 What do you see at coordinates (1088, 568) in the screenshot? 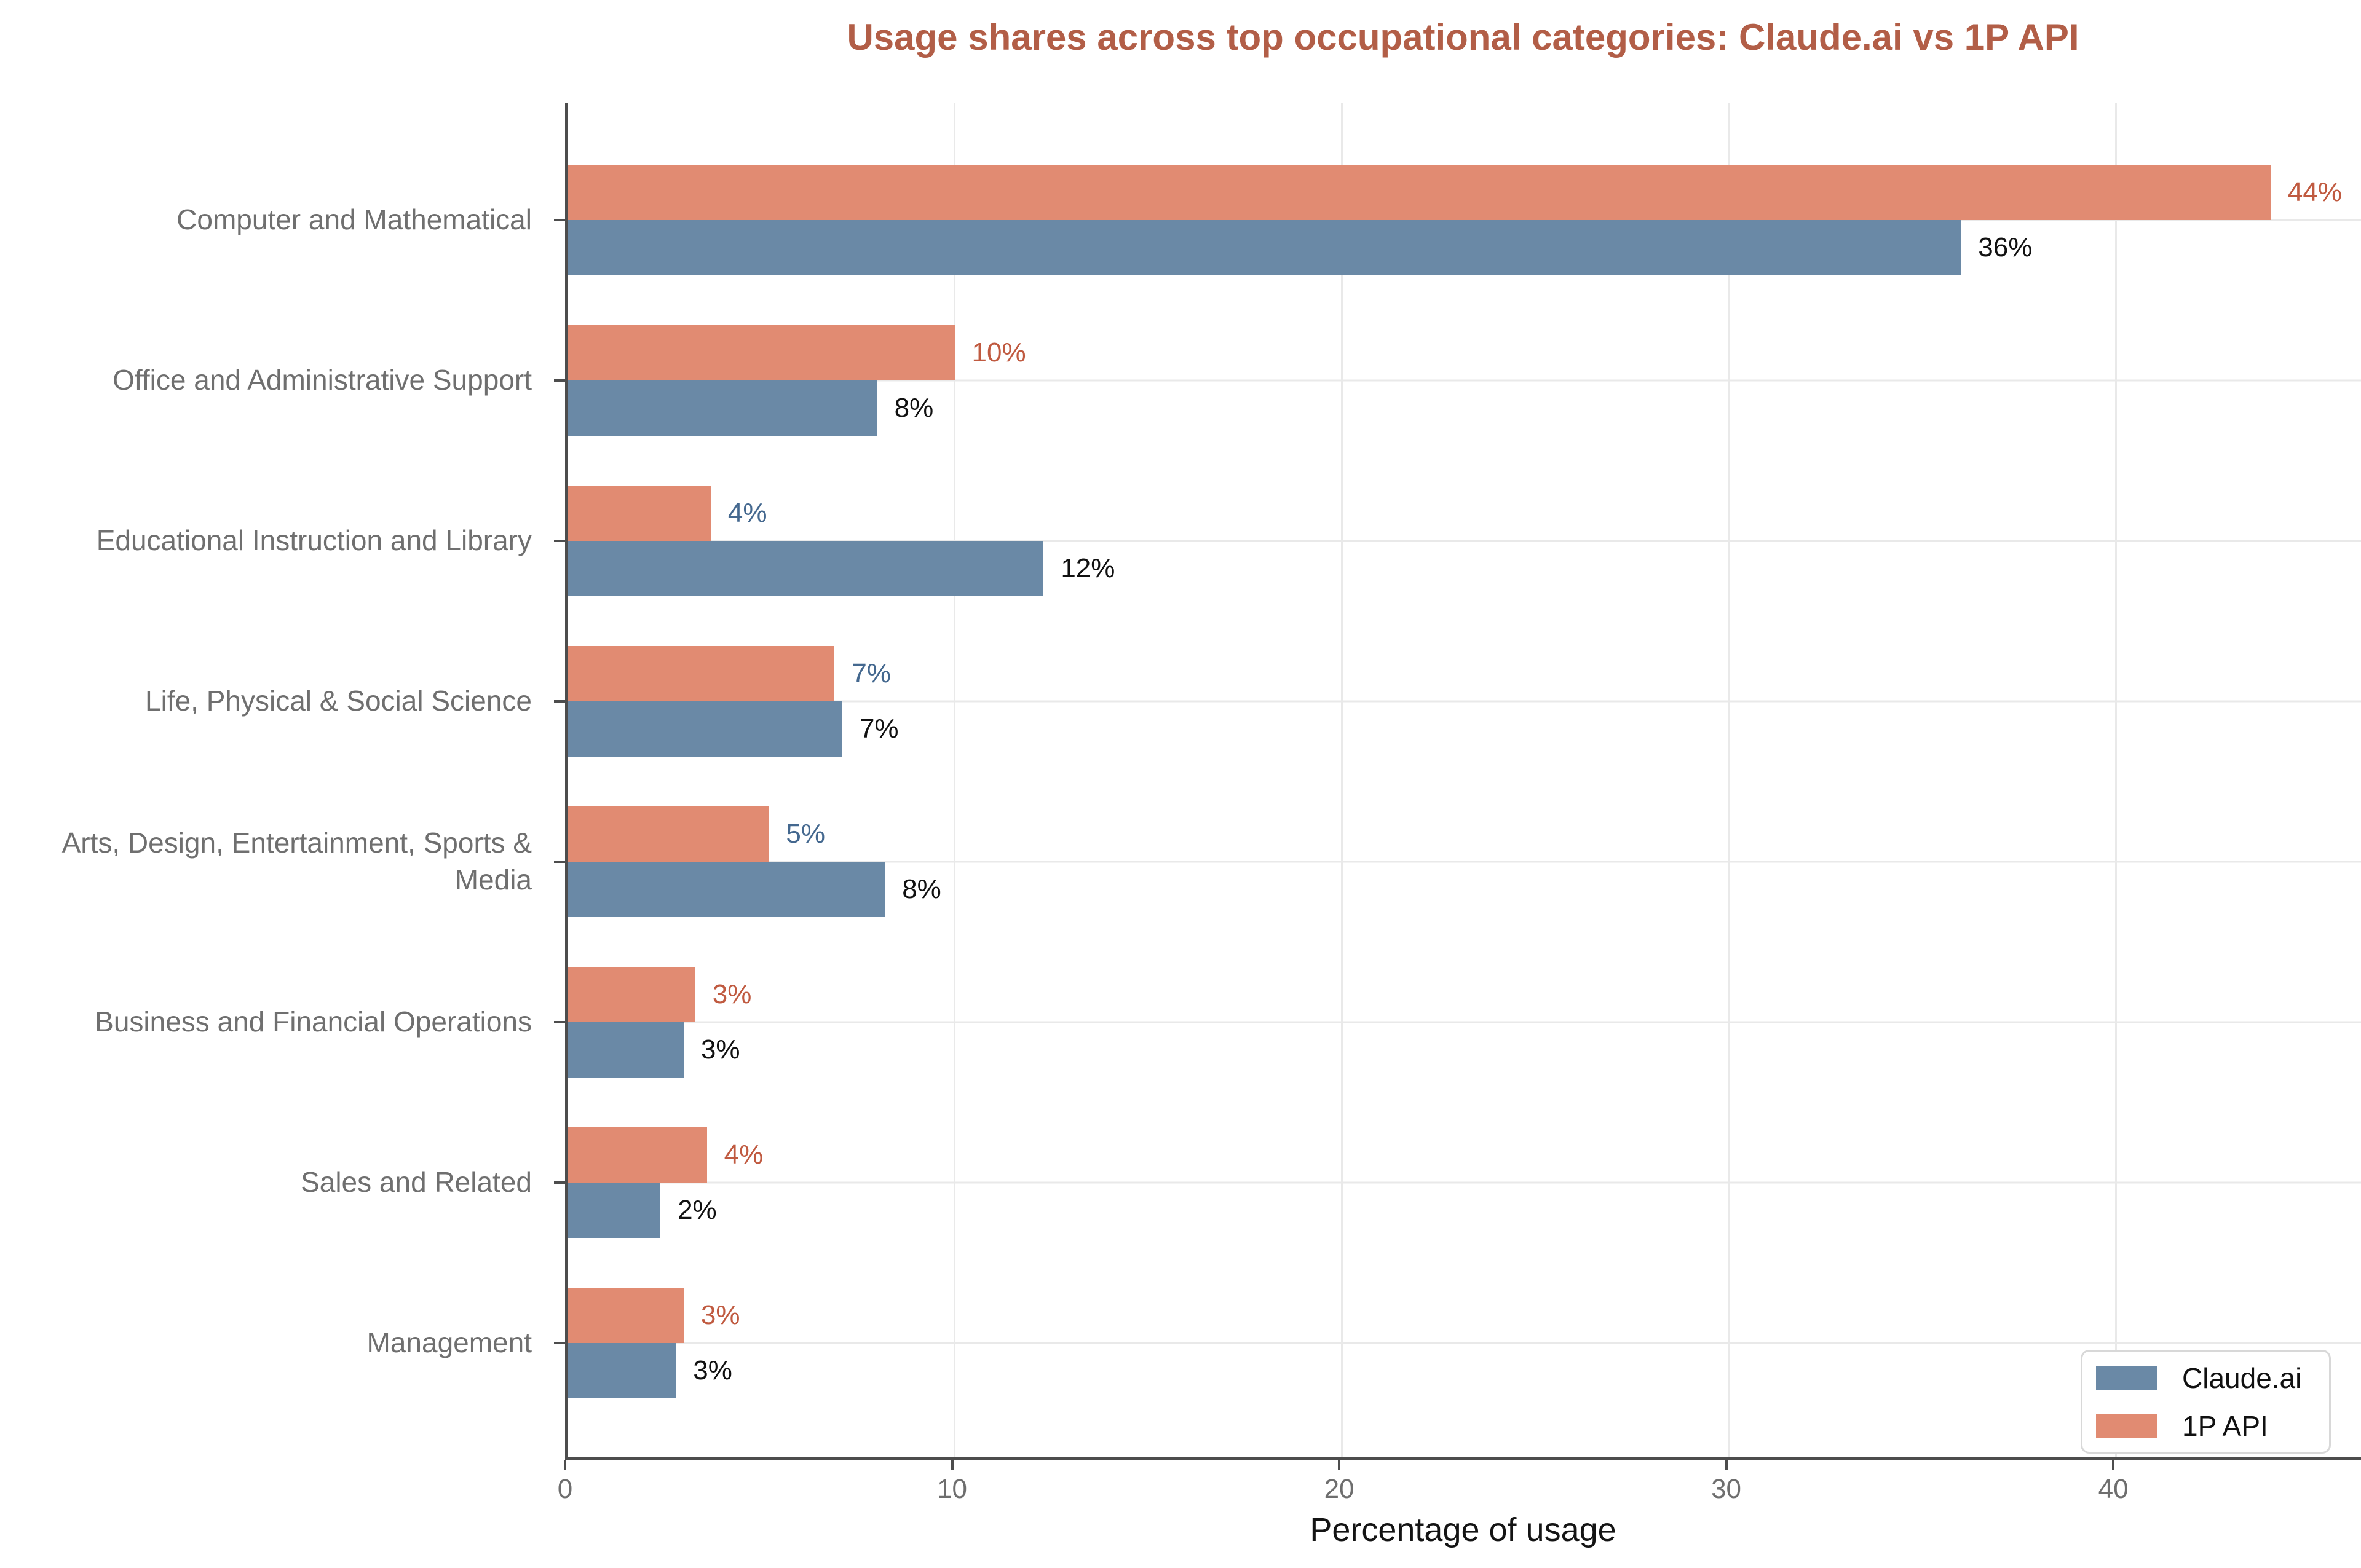
I see `value-label-claude: 12%` at bounding box center [1088, 568].